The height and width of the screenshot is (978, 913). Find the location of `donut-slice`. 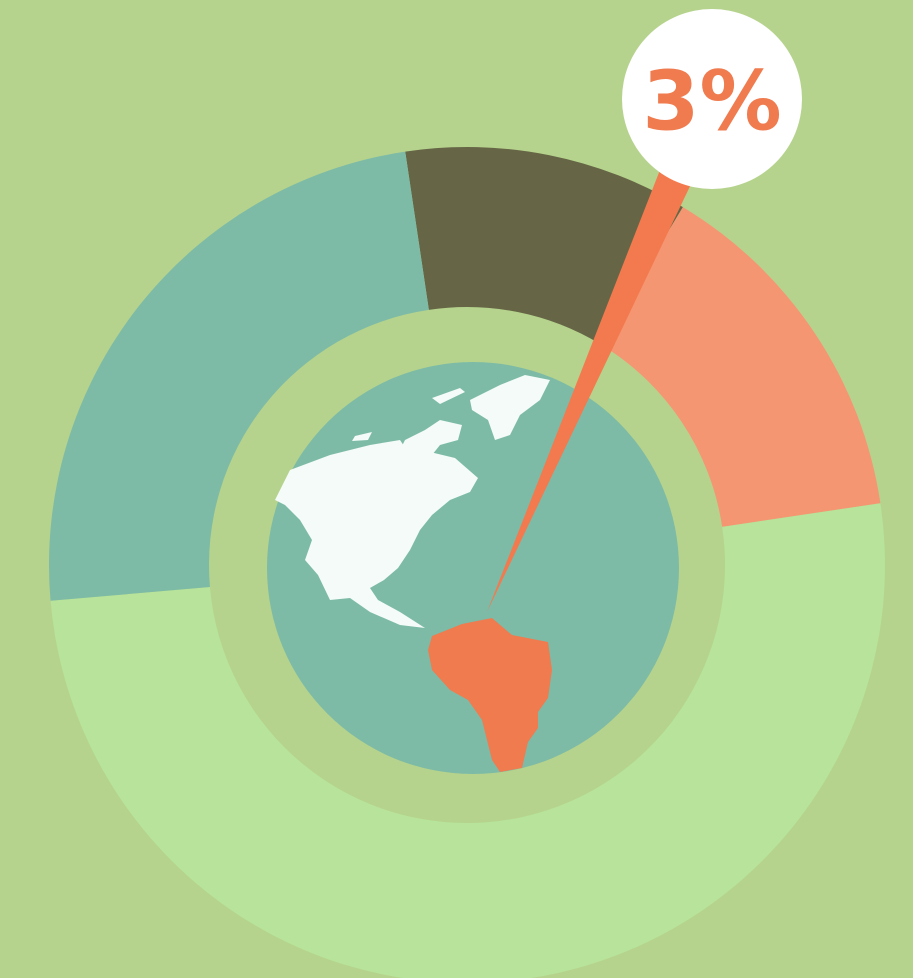

donut-slice is located at coordinates (740, 367).